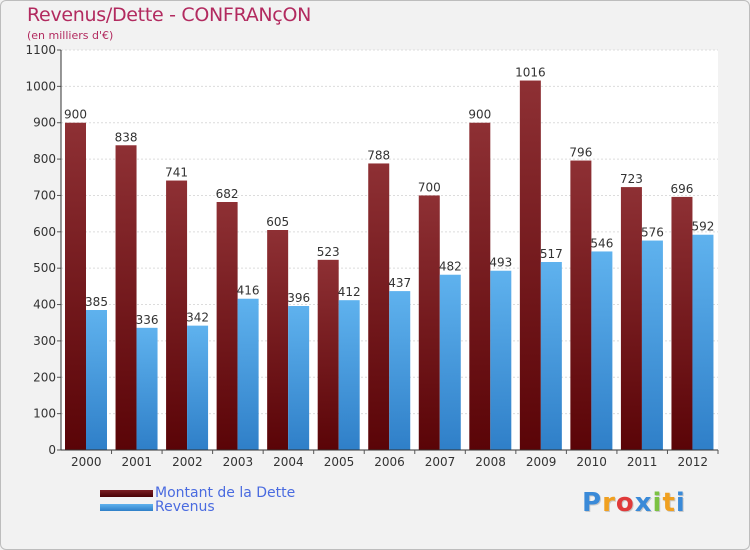 This screenshot has height=550, width=750. What do you see at coordinates (643, 503) in the screenshot?
I see `logo-letter: x` at bounding box center [643, 503].